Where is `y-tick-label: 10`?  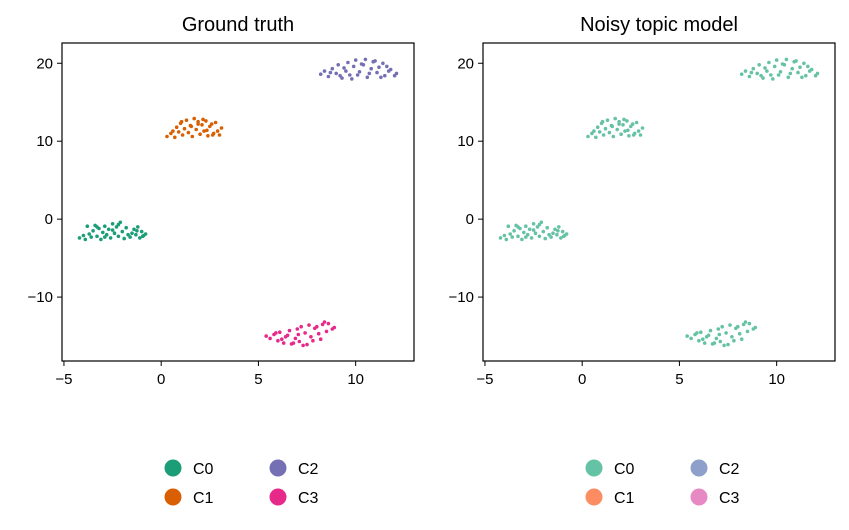
y-tick-label: 10 is located at coordinates (465, 141).